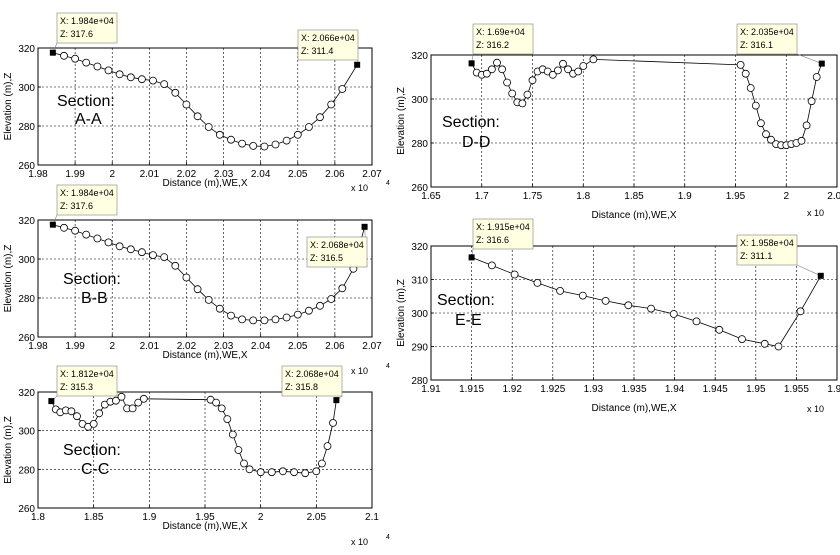 The image size is (840, 555). What do you see at coordinates (492, 240) in the screenshot?
I see `datatip-z-text: Z: 316.6` at bounding box center [492, 240].